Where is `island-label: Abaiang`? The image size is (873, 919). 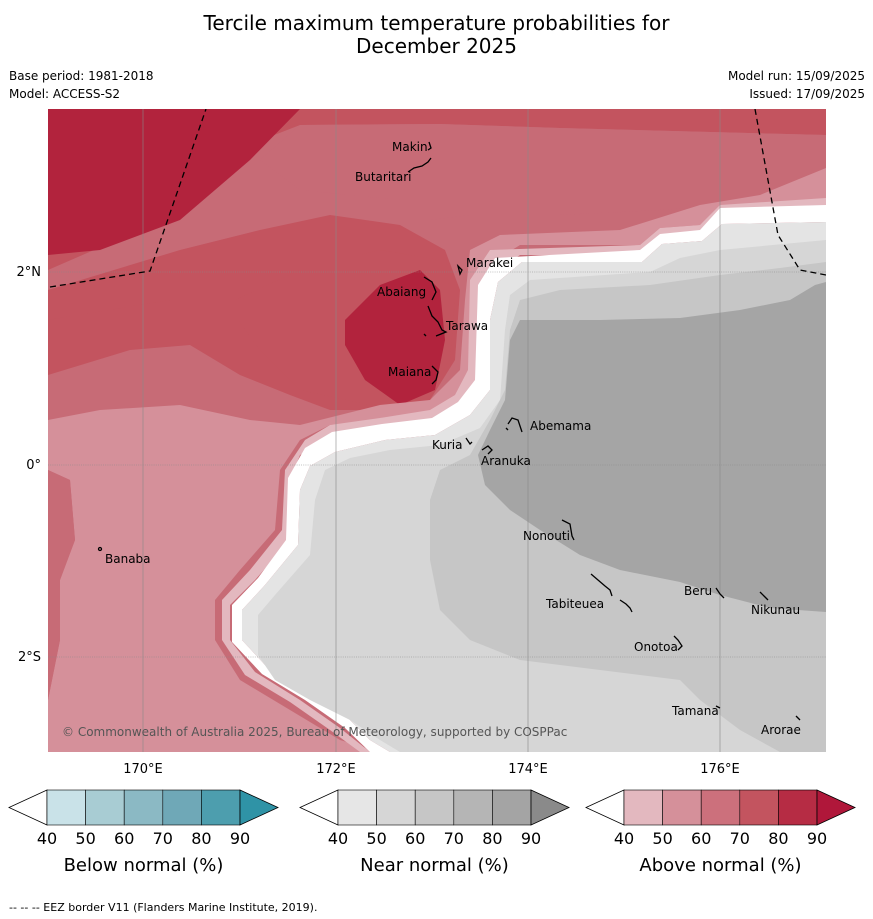 island-label: Abaiang is located at coordinates (401, 292).